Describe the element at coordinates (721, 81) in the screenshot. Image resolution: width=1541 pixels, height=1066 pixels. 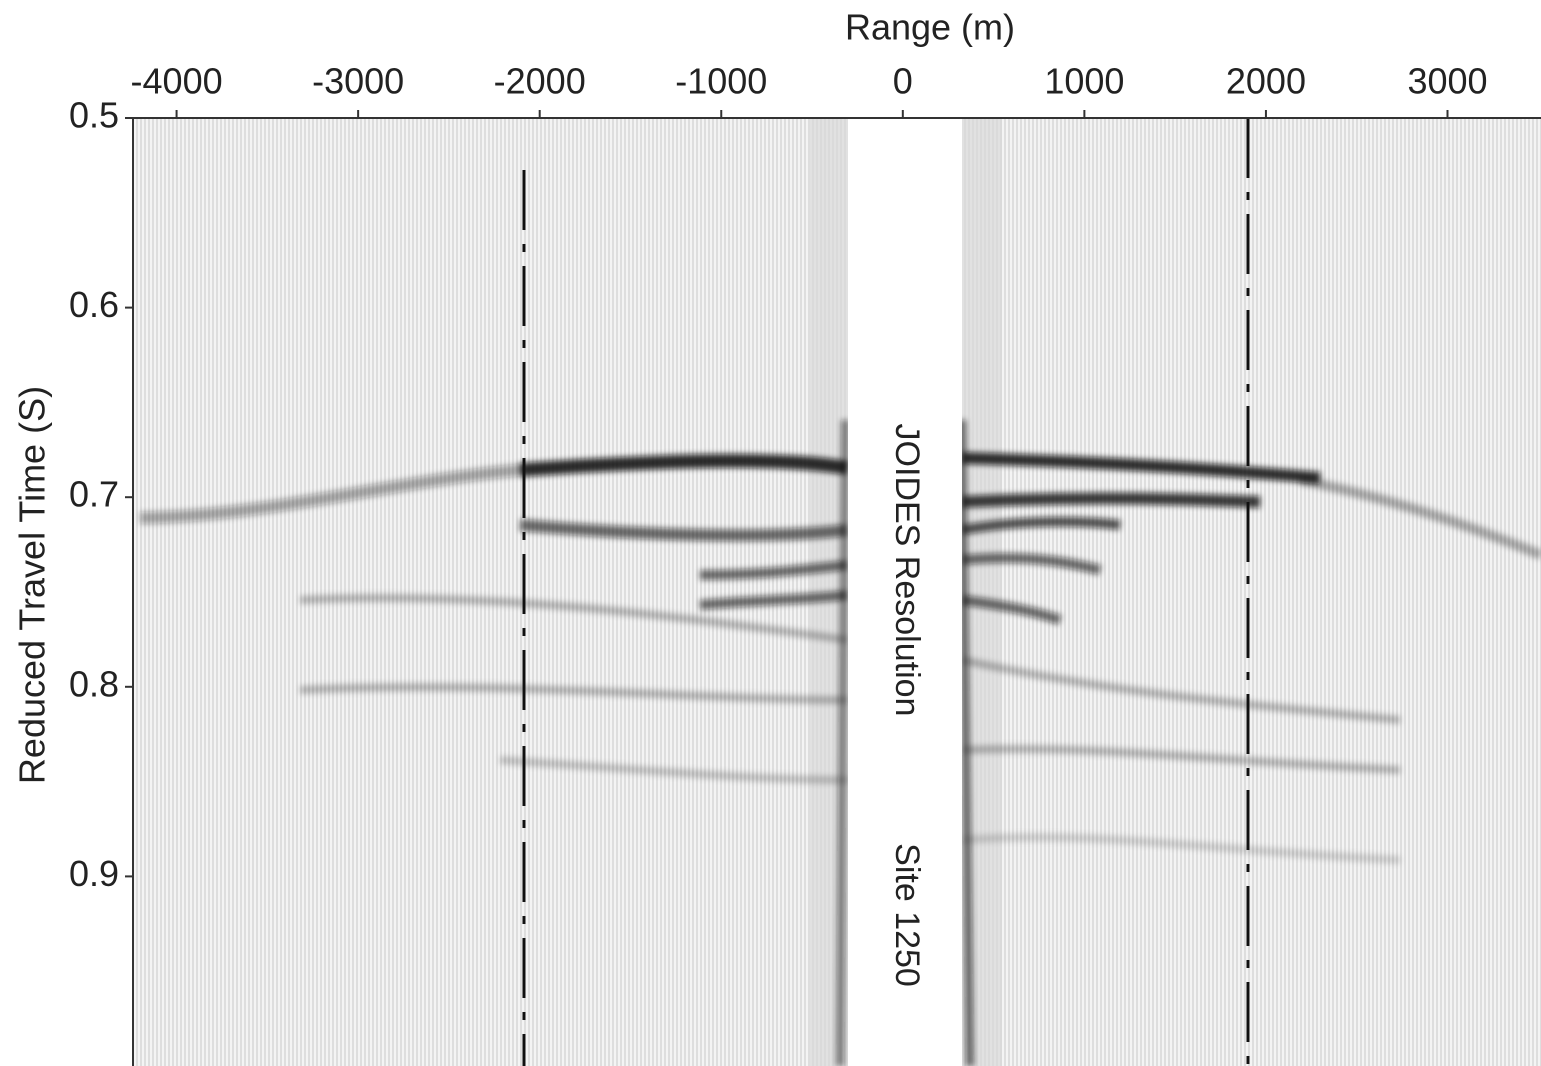
I see `x-tick-label: -1000` at that location.